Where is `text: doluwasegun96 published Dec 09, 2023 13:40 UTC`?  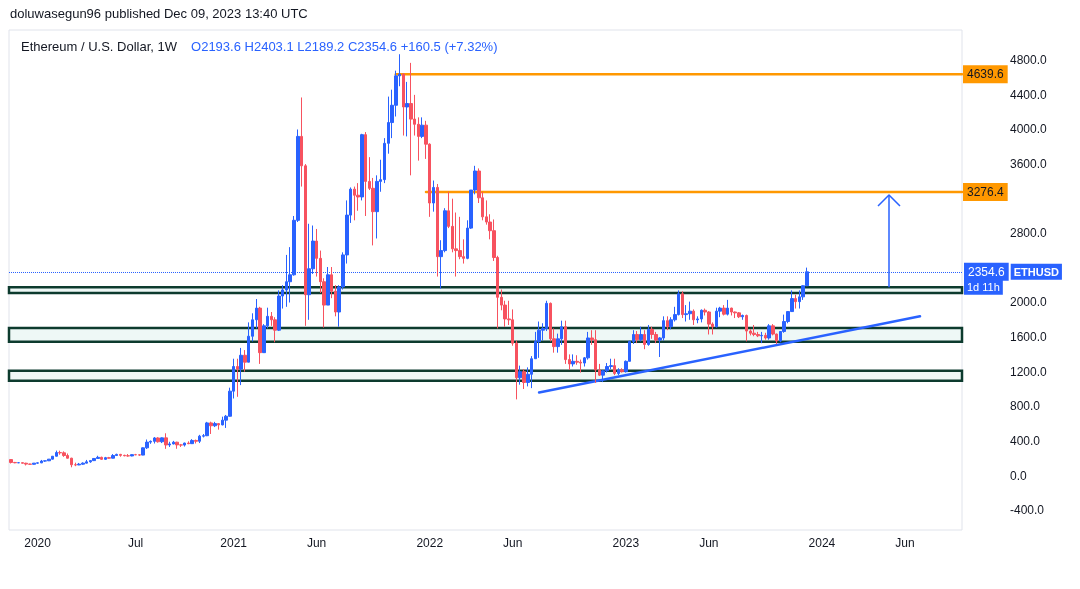 text: doluwasegun96 published Dec 09, 2023 13:40 UTC is located at coordinates (159, 13).